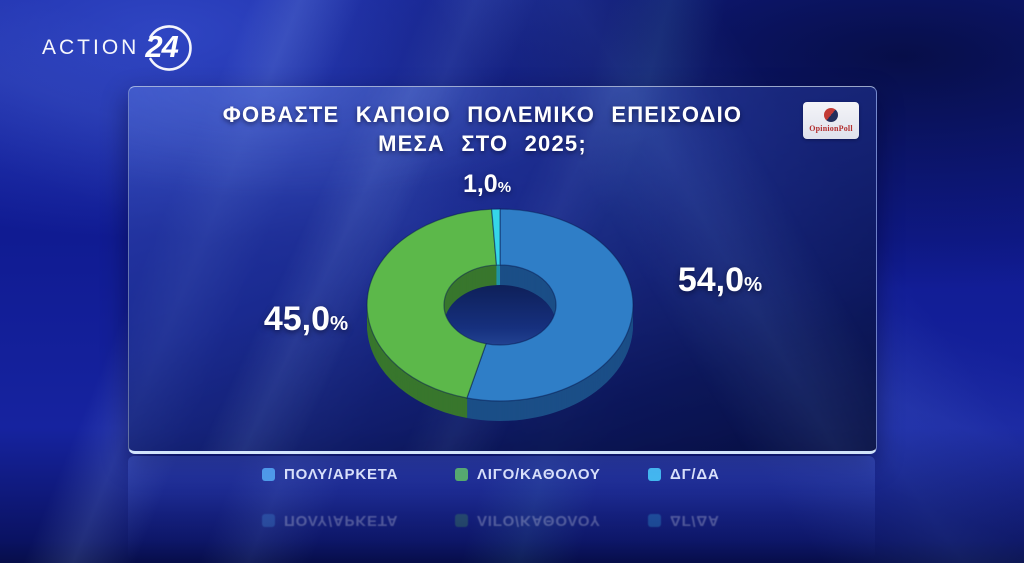 The height and width of the screenshot is (563, 1024). I want to click on action24-logo: ACTION 24, so click(119, 48).